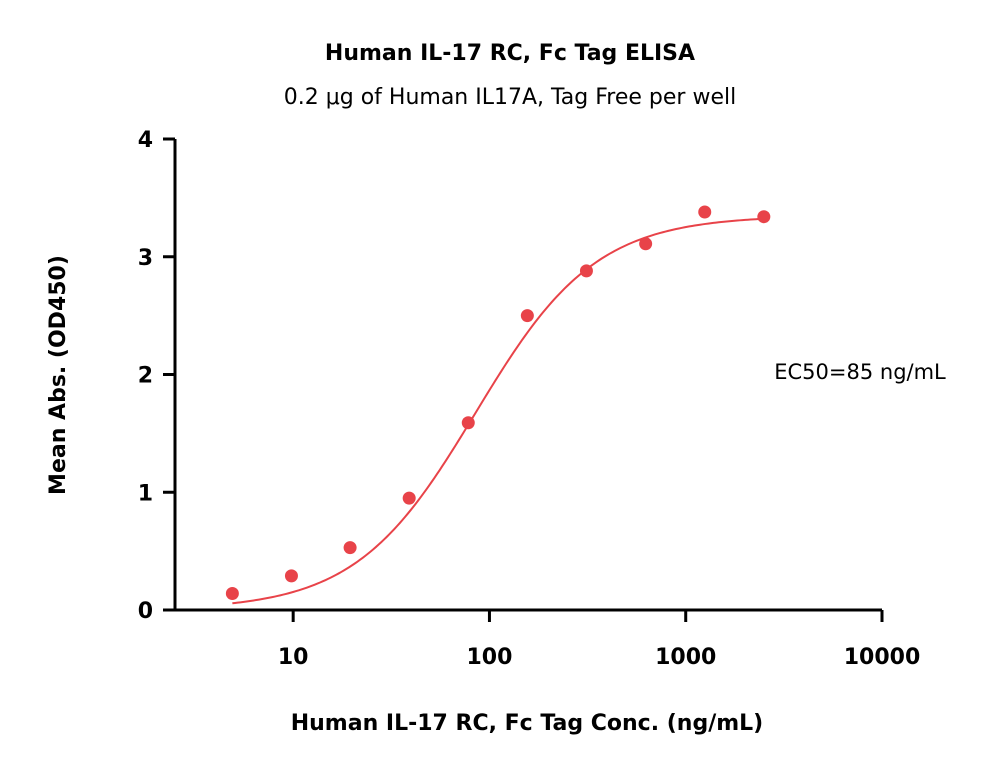 The width and height of the screenshot is (1000, 772). I want to click on y-axis: 0 1 2 3 4, so click(157, 376).